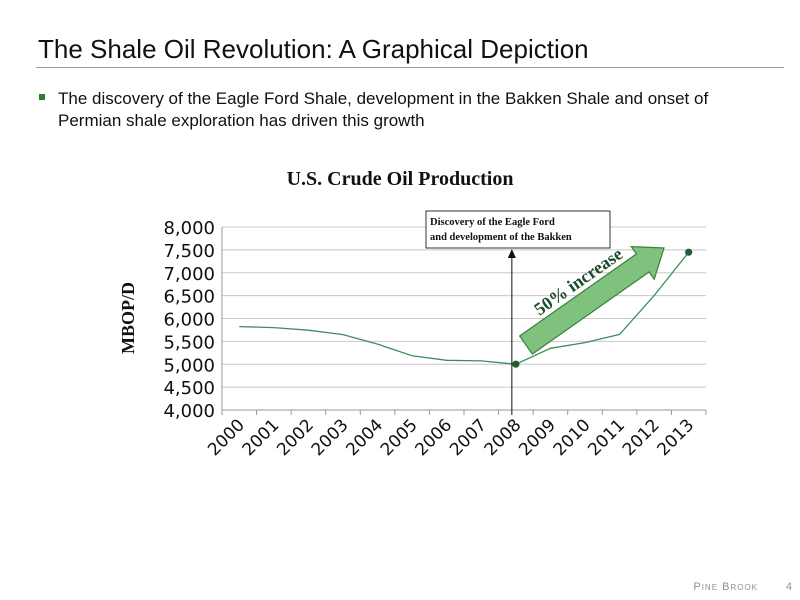 The image size is (800, 600). I want to click on annotation-box-line-2: and development of the Bakken, so click(501, 237).